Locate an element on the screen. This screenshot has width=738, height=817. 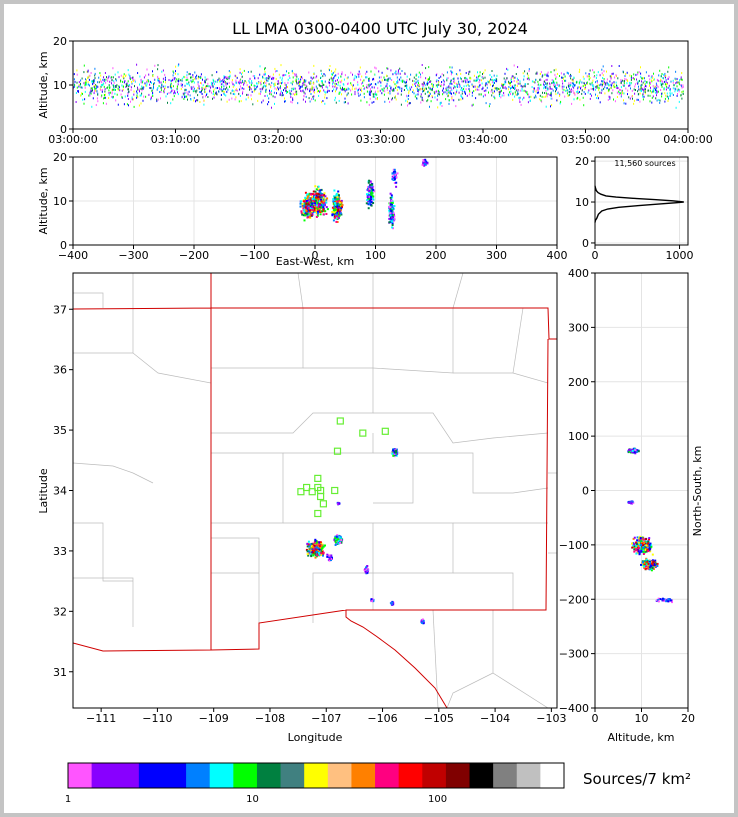
north-south-point is located at coordinates (635, 453).